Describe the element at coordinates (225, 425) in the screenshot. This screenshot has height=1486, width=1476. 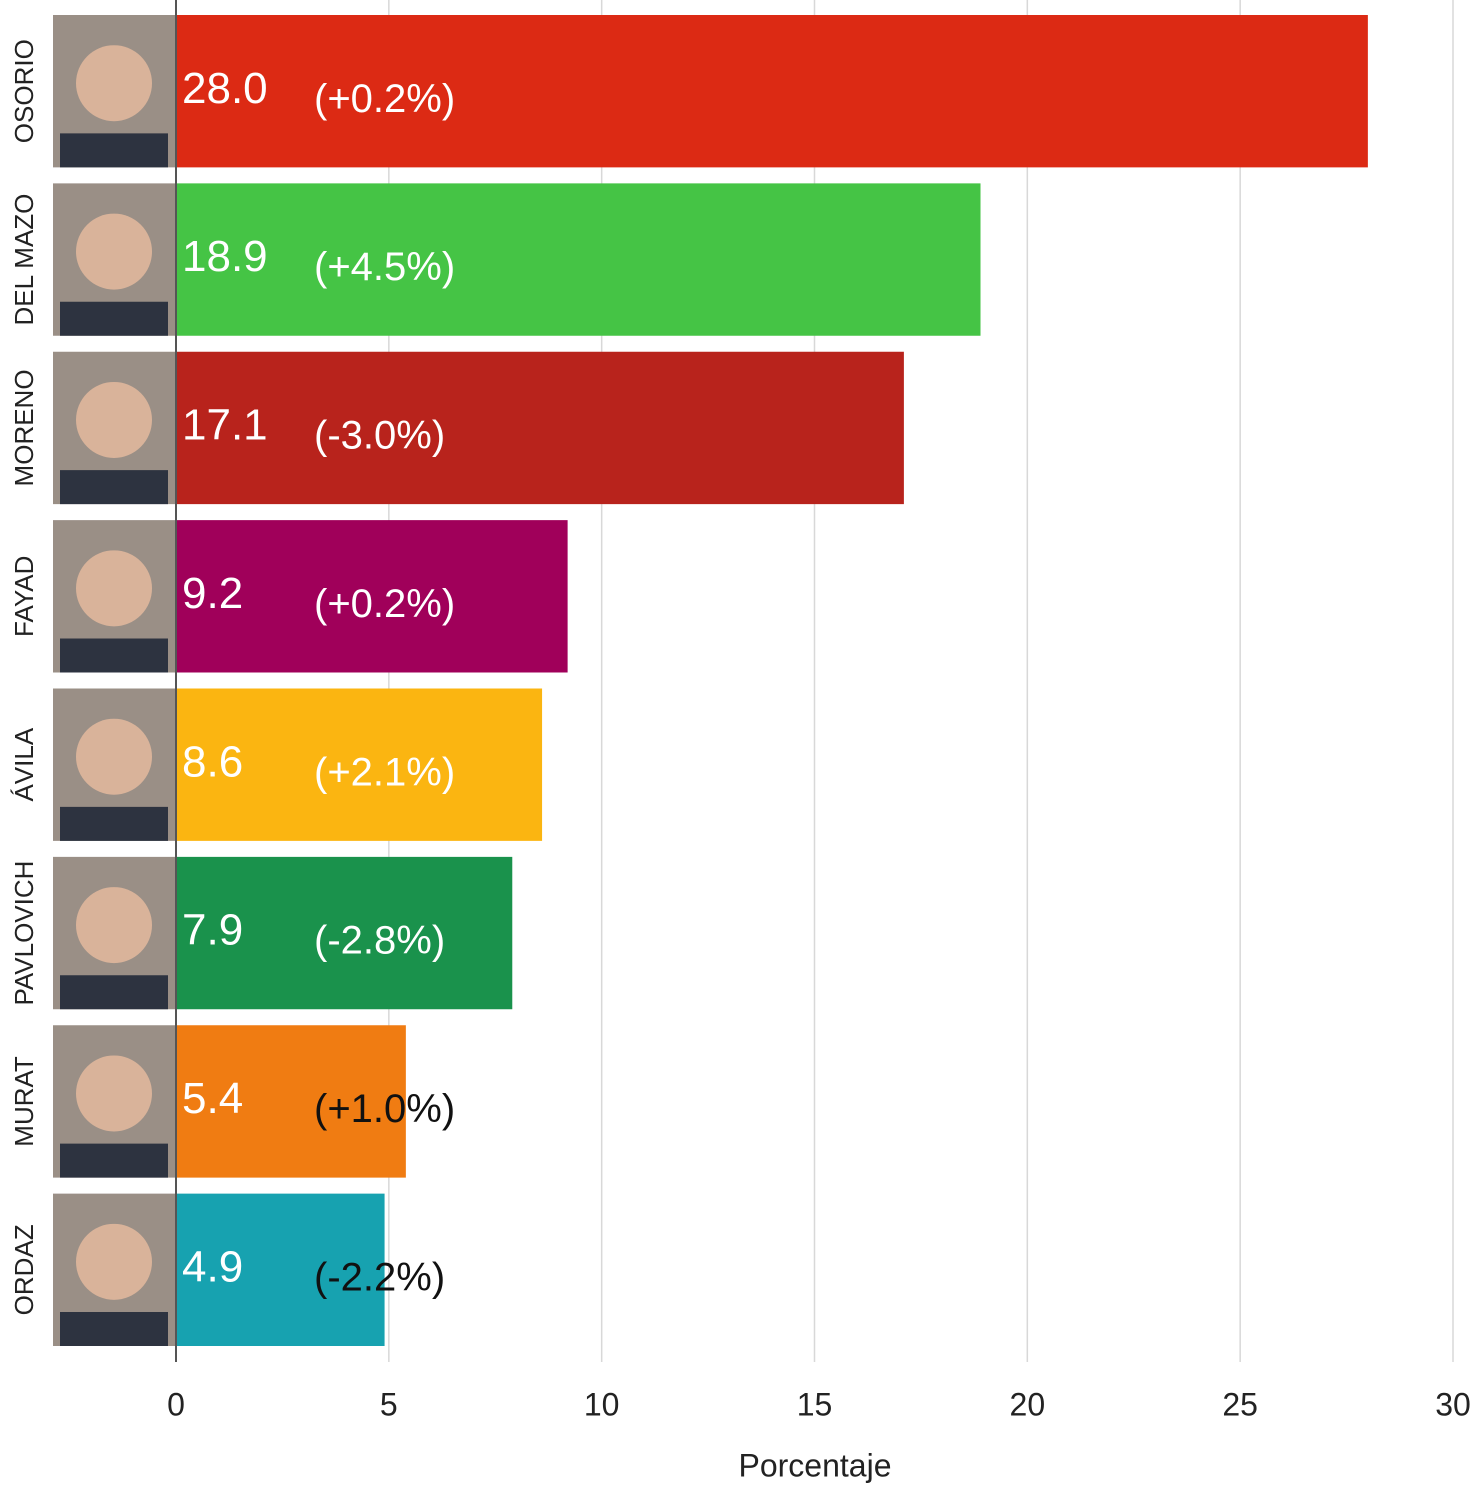
I see `value-label: 17.1` at that location.